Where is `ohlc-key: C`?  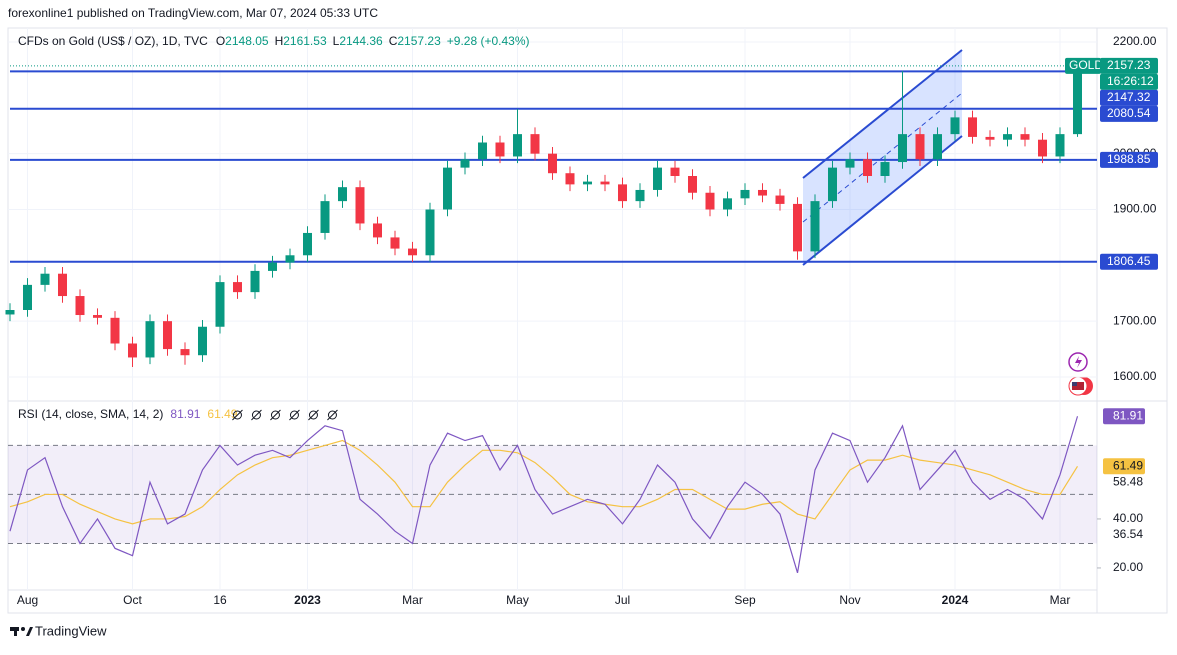
ohlc-key: C is located at coordinates (393, 41).